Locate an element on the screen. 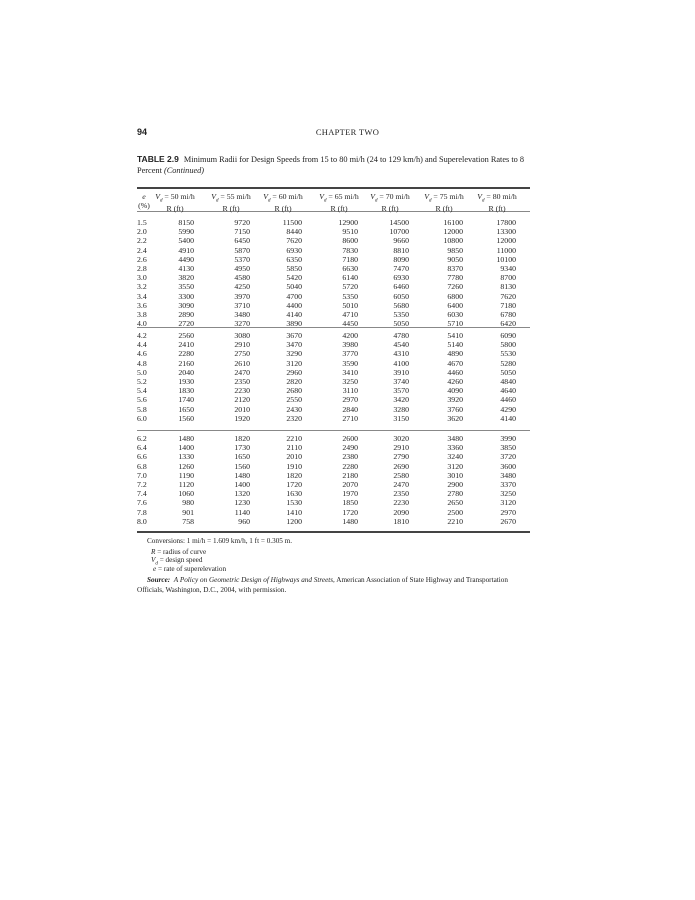  column-header: Vd = 55 mi/h R (ft) is located at coordinates (231, 202).